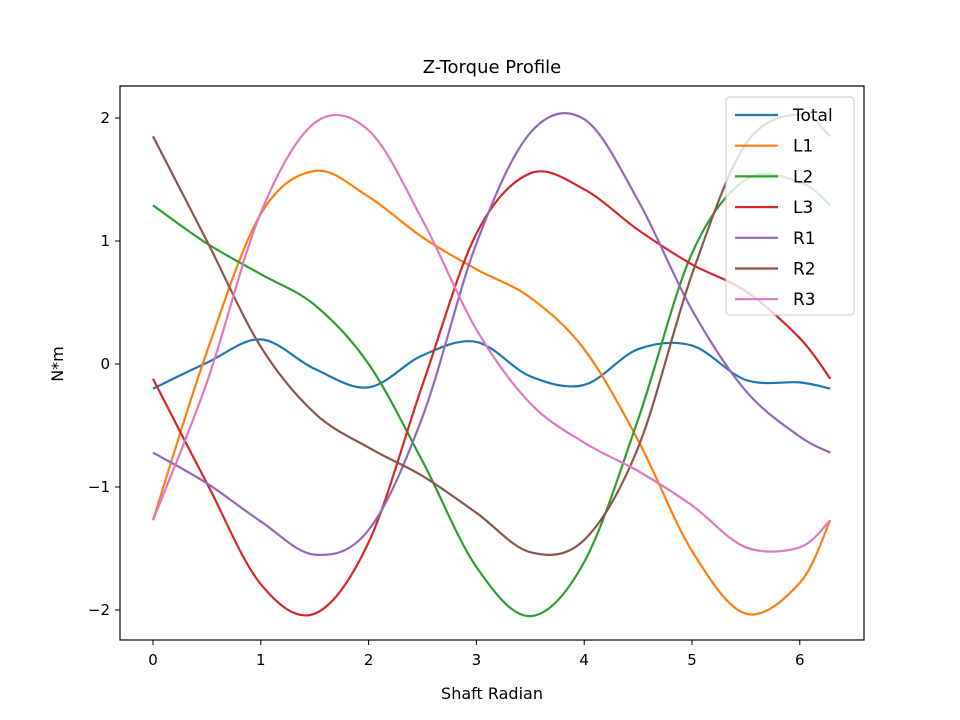 The image size is (960, 720). What do you see at coordinates (774, 147) in the screenshot?
I see `legend-item-l1: L1` at bounding box center [774, 147].